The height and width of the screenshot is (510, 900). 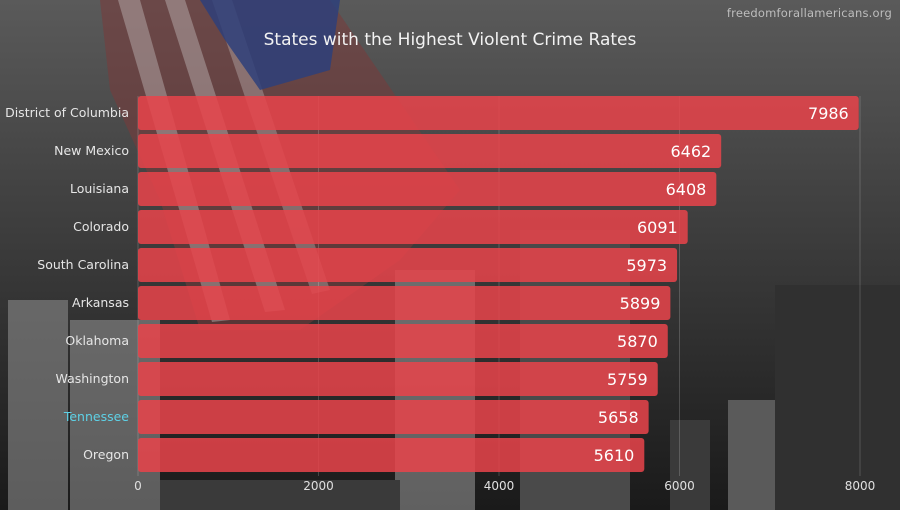 What do you see at coordinates (92, 378) in the screenshot?
I see `category-label-7: Washington` at bounding box center [92, 378].